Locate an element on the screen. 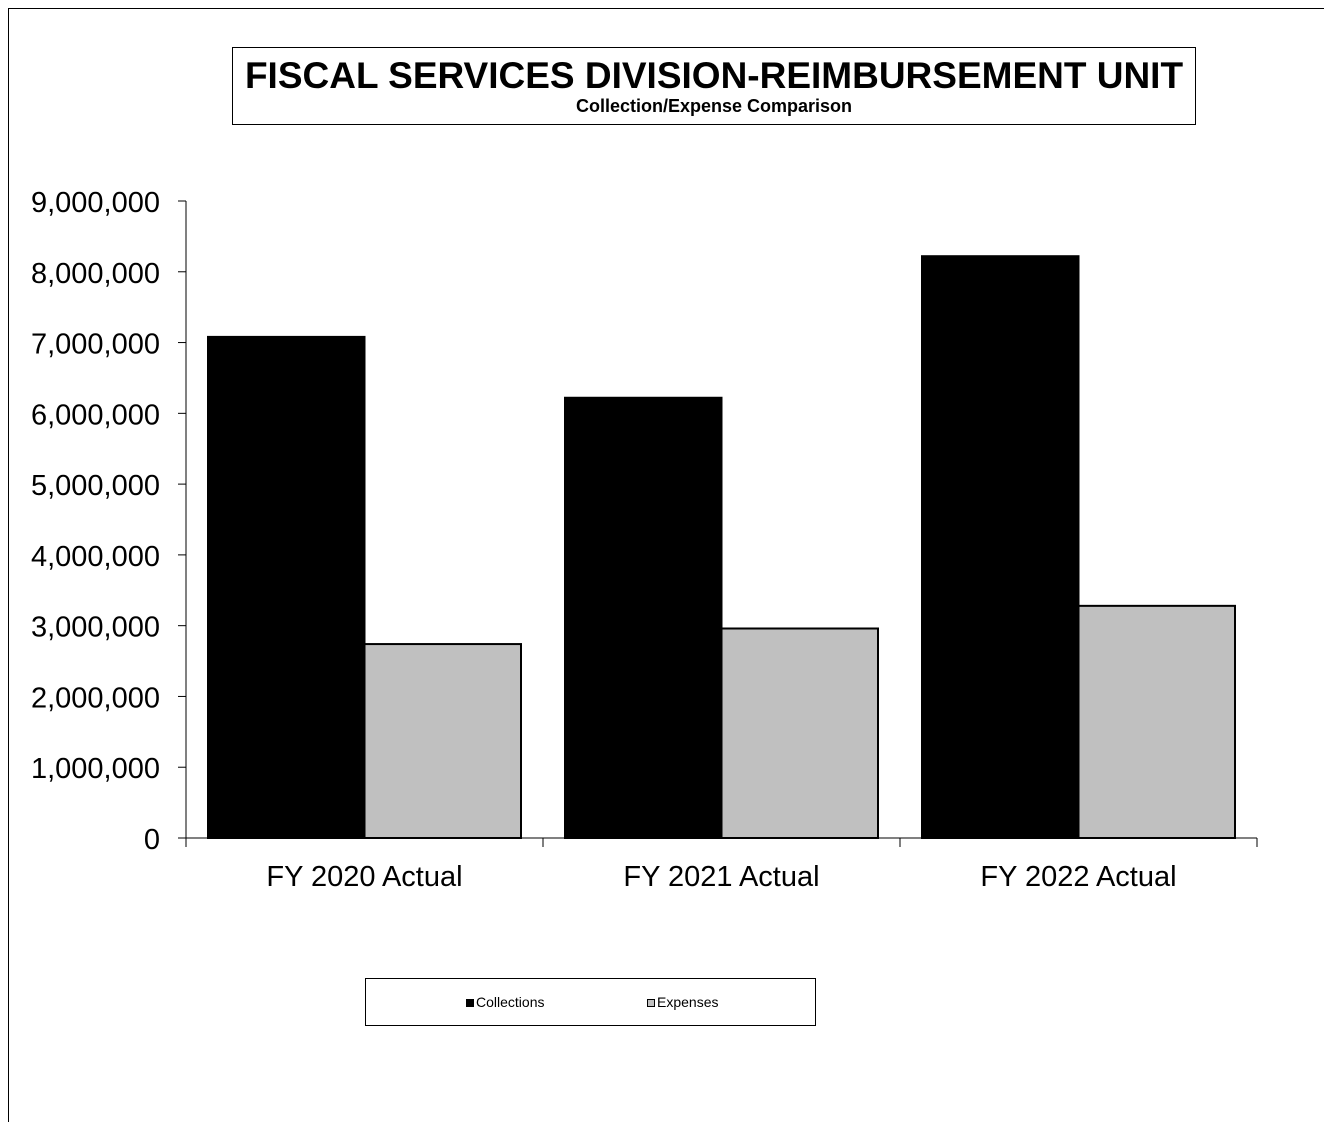  y-tick-label: 7,000,000 is located at coordinates (95, 345).